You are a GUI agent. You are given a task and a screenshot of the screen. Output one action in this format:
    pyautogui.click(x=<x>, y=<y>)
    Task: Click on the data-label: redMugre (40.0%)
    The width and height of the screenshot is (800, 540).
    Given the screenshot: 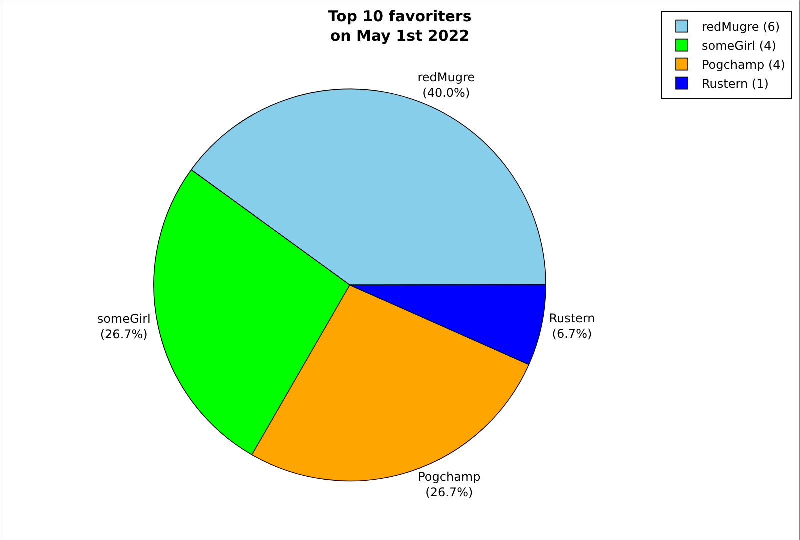 What is the action you would take?
    pyautogui.click(x=447, y=85)
    